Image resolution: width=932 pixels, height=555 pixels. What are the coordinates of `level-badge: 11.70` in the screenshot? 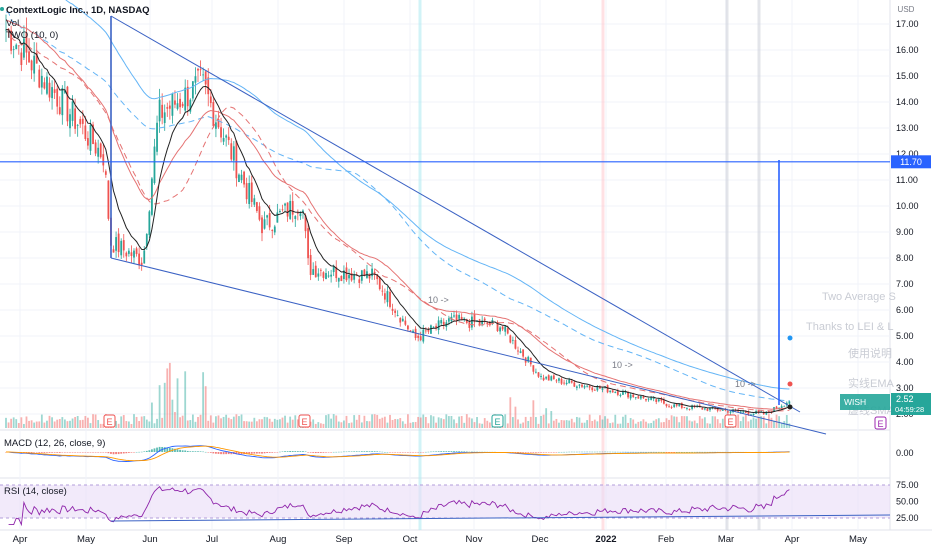 It's located at (911, 162).